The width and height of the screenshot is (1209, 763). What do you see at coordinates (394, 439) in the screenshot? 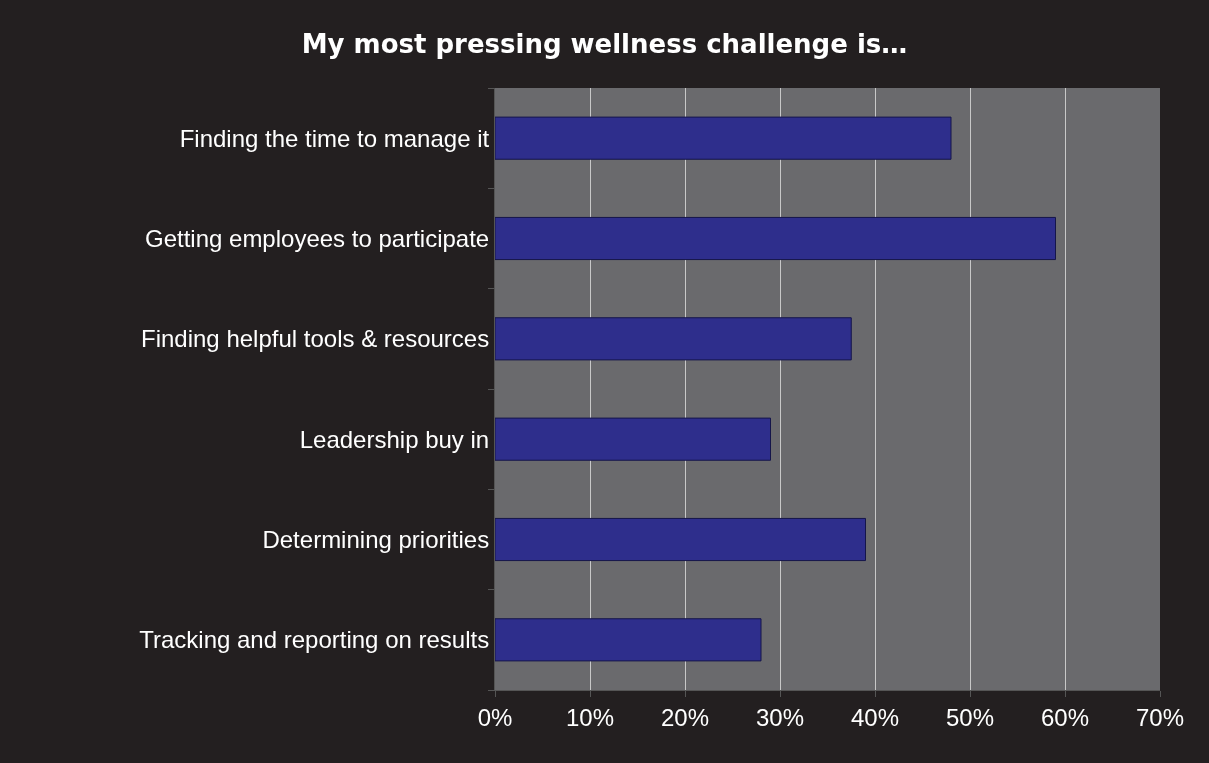
I see `y-tick-label: Leadership buy in` at bounding box center [394, 439].